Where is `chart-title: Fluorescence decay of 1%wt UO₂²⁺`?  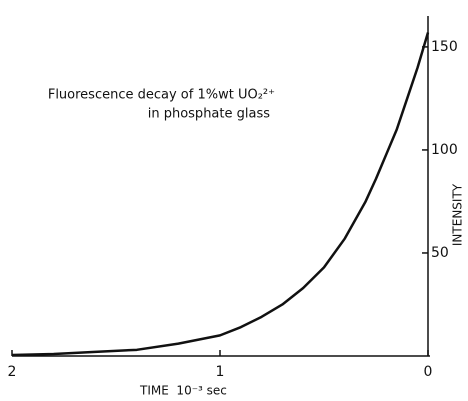
chart-title: Fluorescence decay of 1%wt UO₂²⁺ is located at coordinates (161, 95).